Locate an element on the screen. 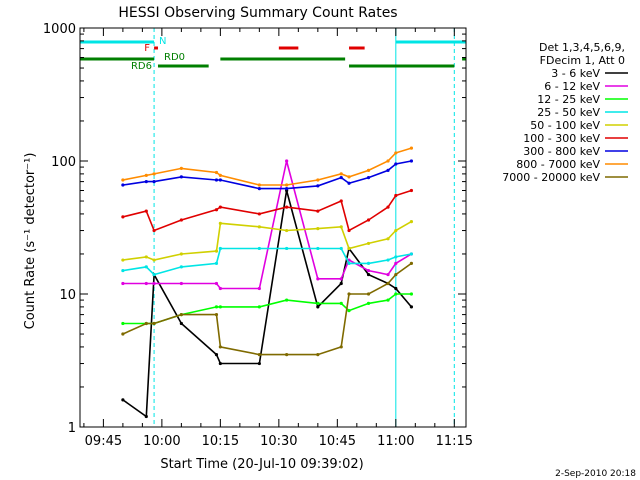  x-axis-label: Start Time (20-Jul-10 09:39:02) is located at coordinates (261, 464).